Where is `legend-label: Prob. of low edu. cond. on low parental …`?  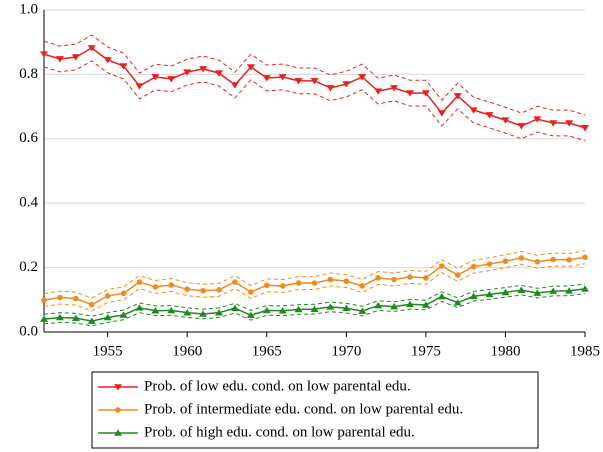
legend-label: Prob. of low edu. cond. on low parental … is located at coordinates (277, 386).